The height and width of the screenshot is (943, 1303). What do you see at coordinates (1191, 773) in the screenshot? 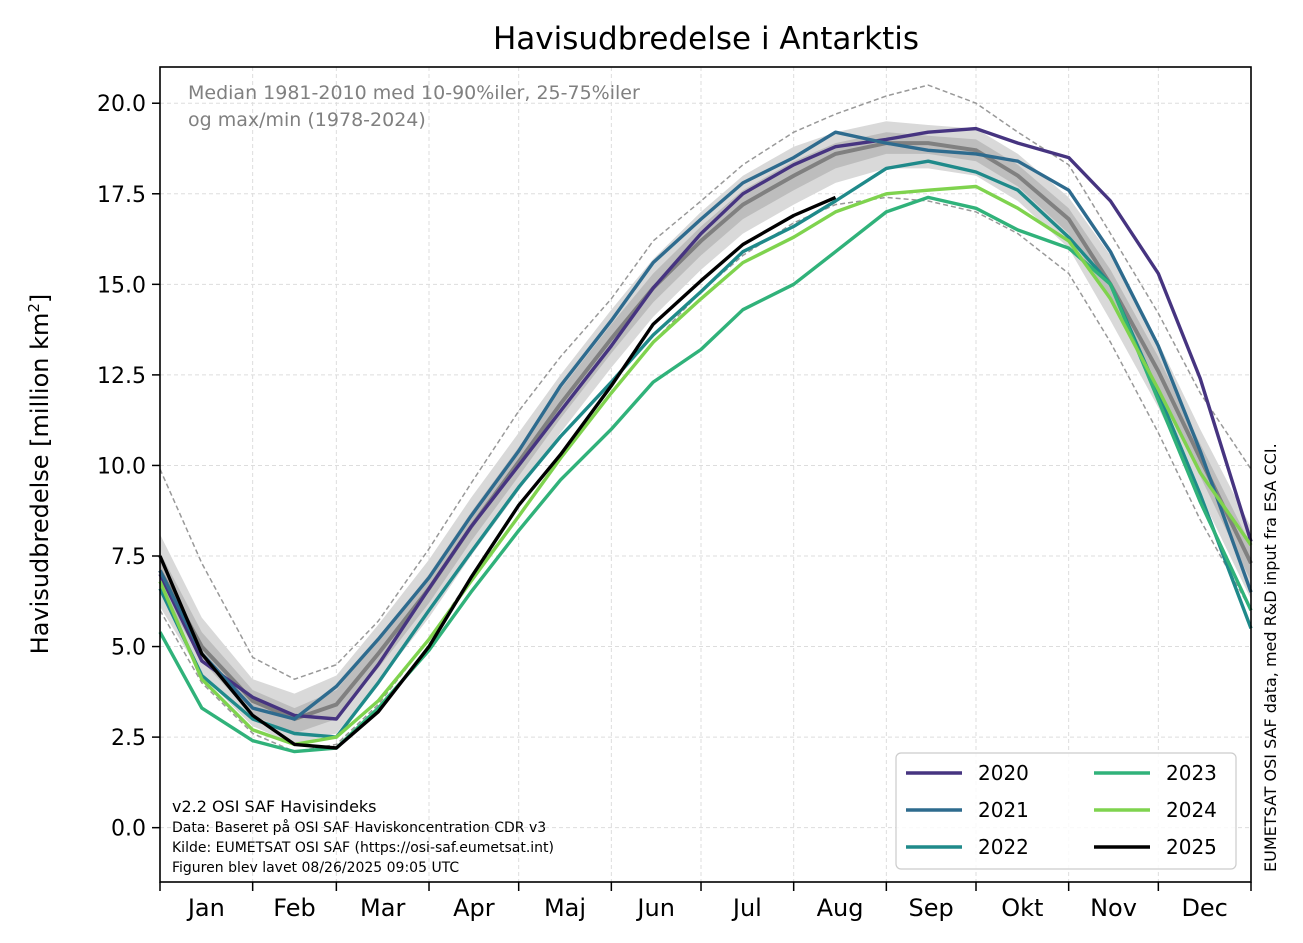
I see `legend-label-2023: 2023` at bounding box center [1191, 773].